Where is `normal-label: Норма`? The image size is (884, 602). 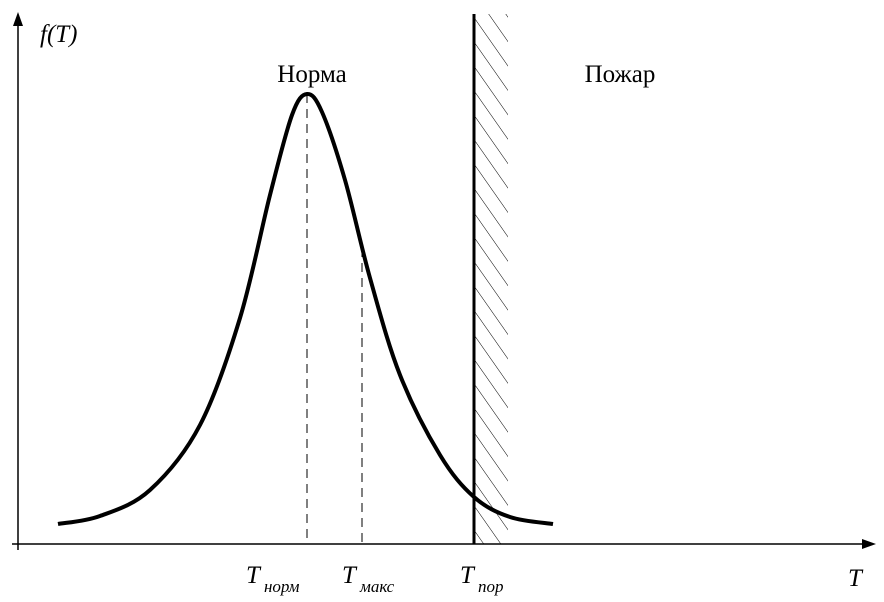 normal-label: Норма is located at coordinates (311, 74).